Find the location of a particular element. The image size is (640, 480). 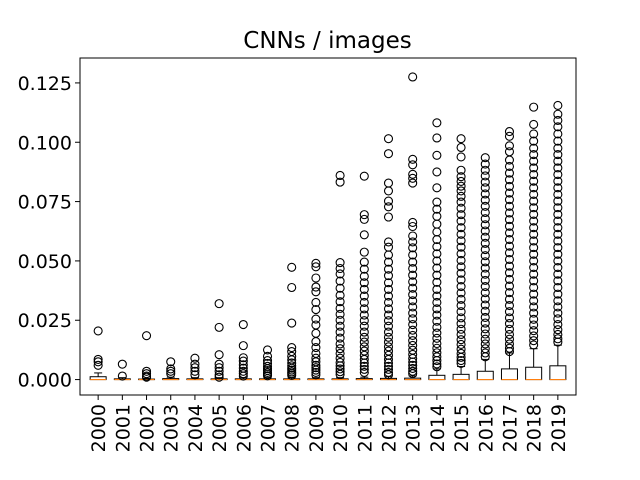

x-tick-label: 2000 is located at coordinates (99, 428).